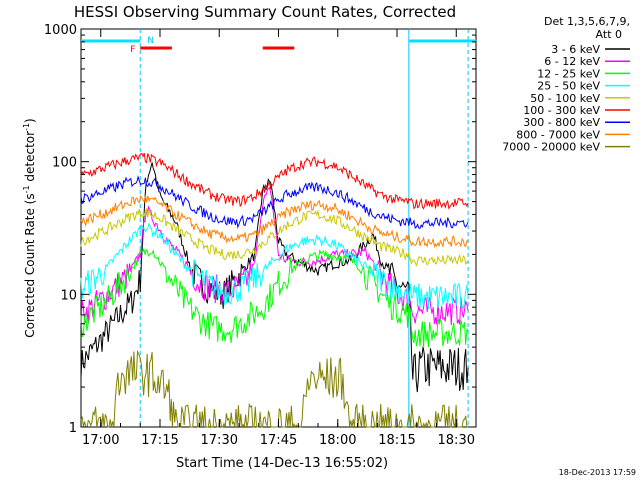  I want to click on x-axis-label: Start Time (14-Dec-13 16:55:02), so click(282, 463).